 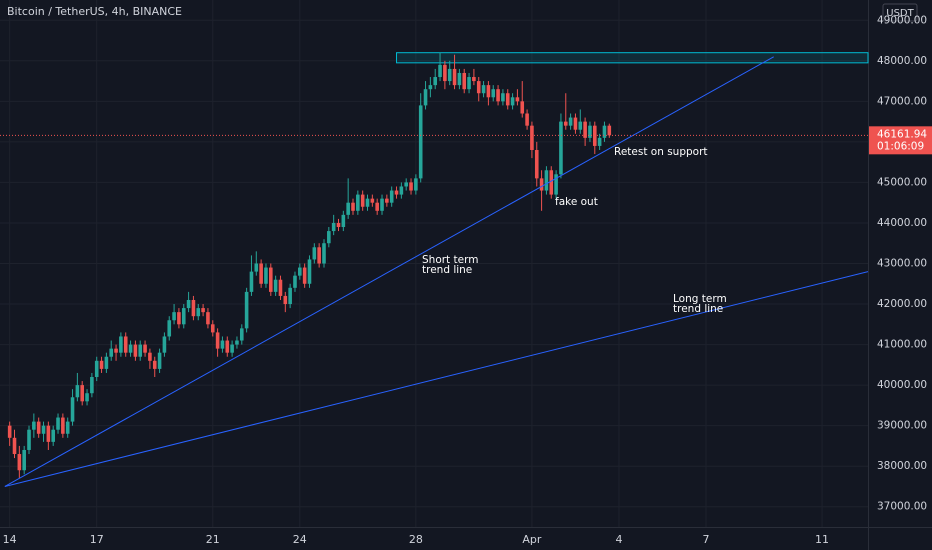 What do you see at coordinates (902, 385) in the screenshot?
I see `y-tick-label: 40000.00` at bounding box center [902, 385].